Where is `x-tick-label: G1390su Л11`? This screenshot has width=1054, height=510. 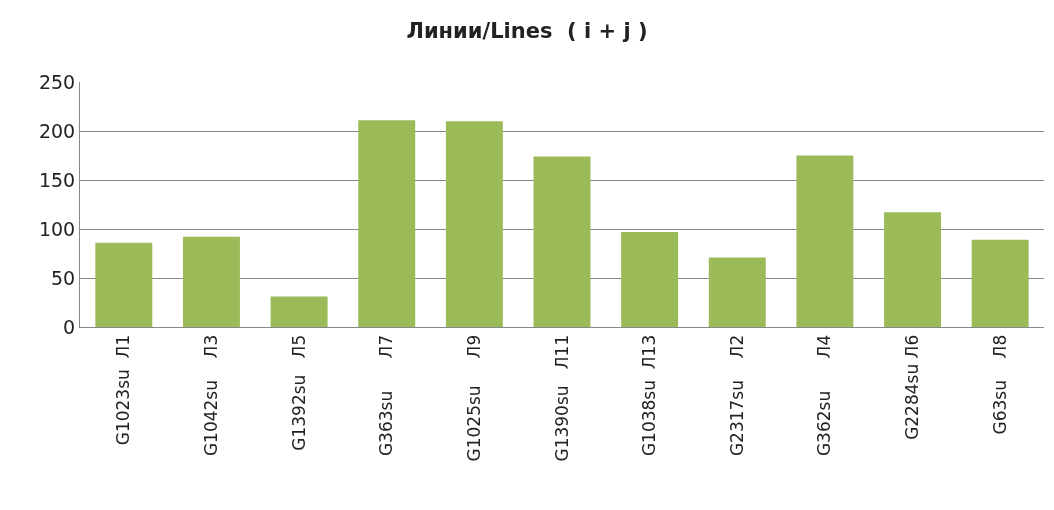 x-tick-label: G1390su Л11 is located at coordinates (561, 398).